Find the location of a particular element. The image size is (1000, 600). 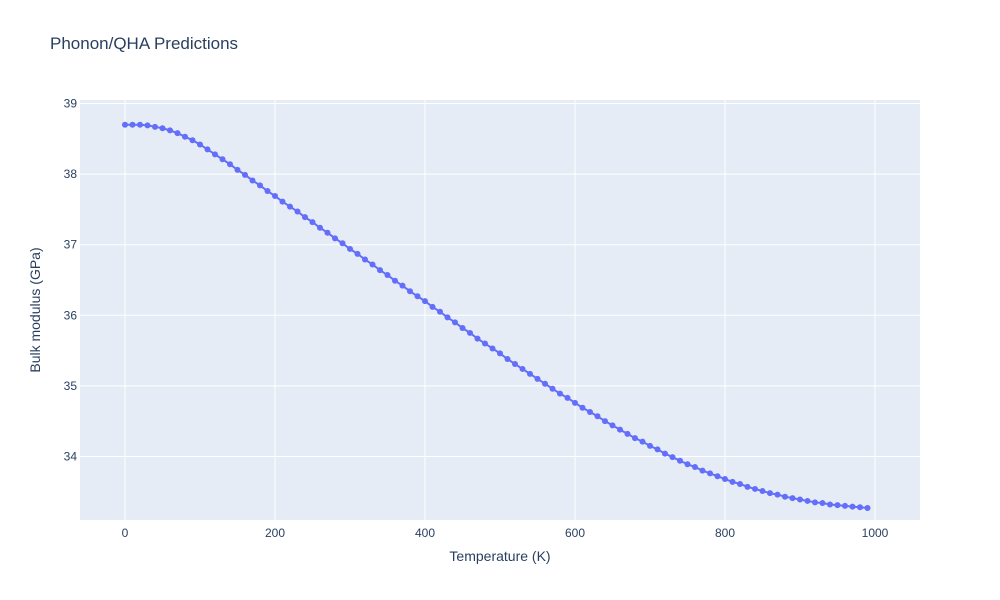

y-tick-labels: 34 35 36 37 38 39 is located at coordinates (71, 280).